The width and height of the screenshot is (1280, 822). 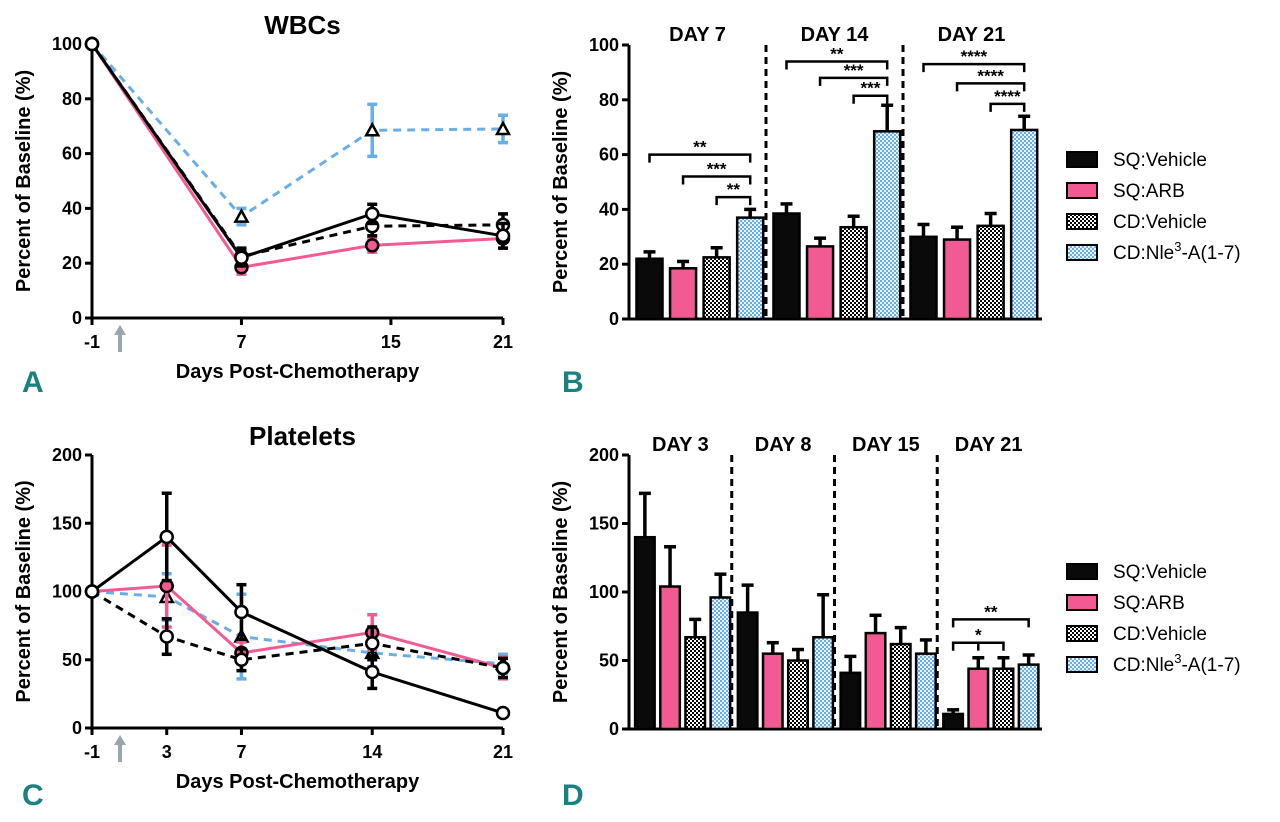 I want to click on y-tick-label: 150, so click(x=67, y=523).